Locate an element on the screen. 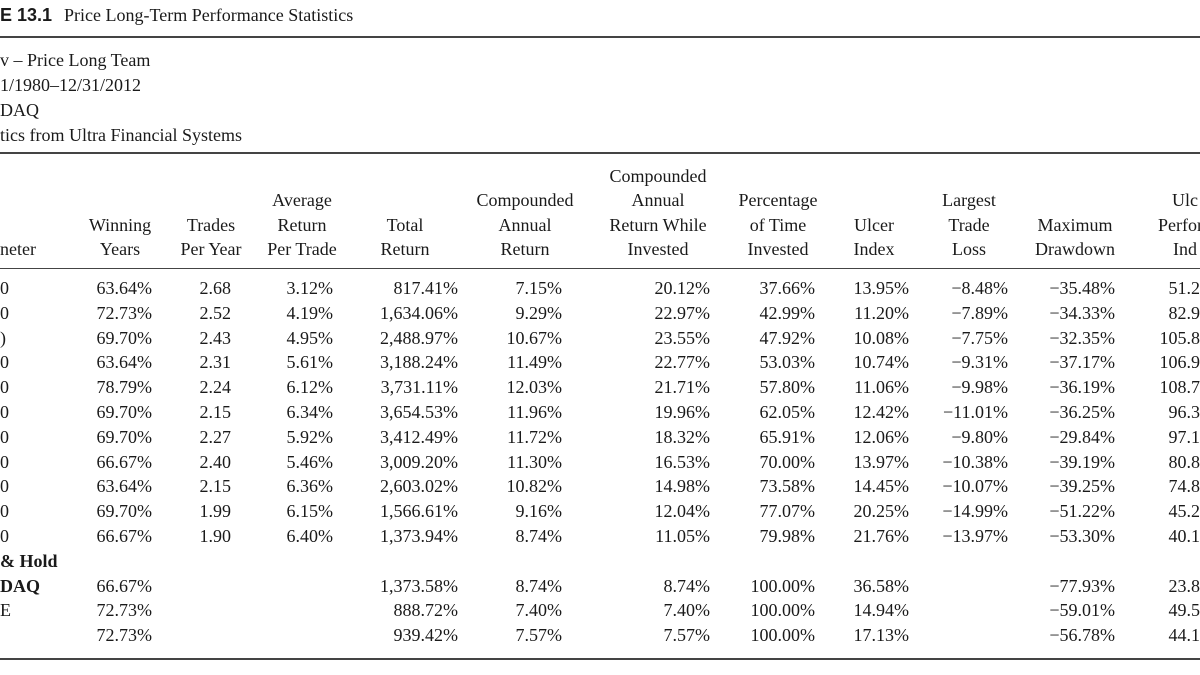 Image resolution: width=1200 pixels, height=675 pixels. cell-total: 2,603.02% is located at coordinates (419, 486).